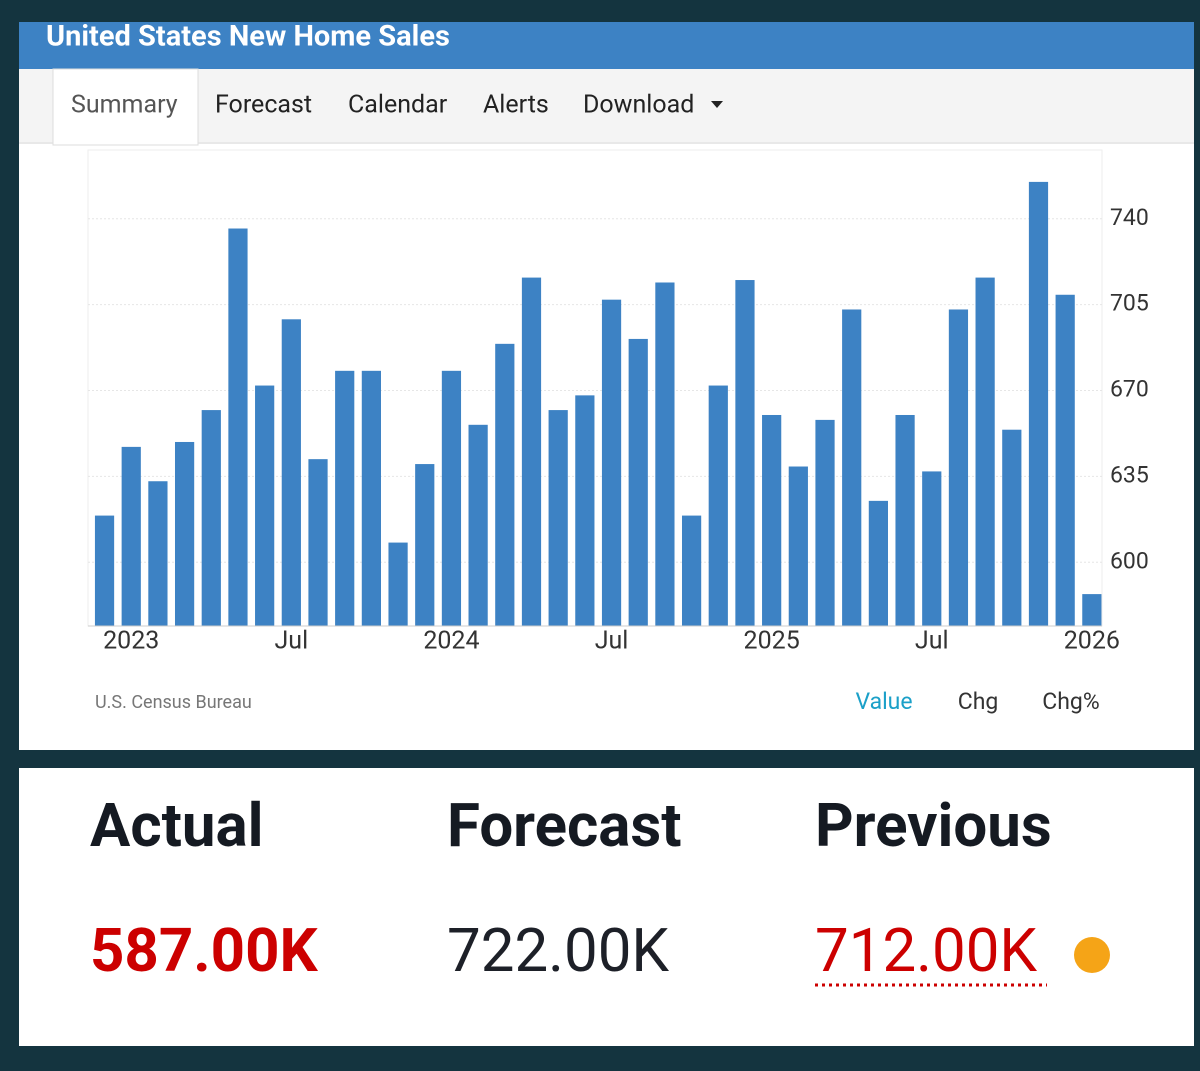  I want to click on y-tick-label: 740, so click(1129, 217).